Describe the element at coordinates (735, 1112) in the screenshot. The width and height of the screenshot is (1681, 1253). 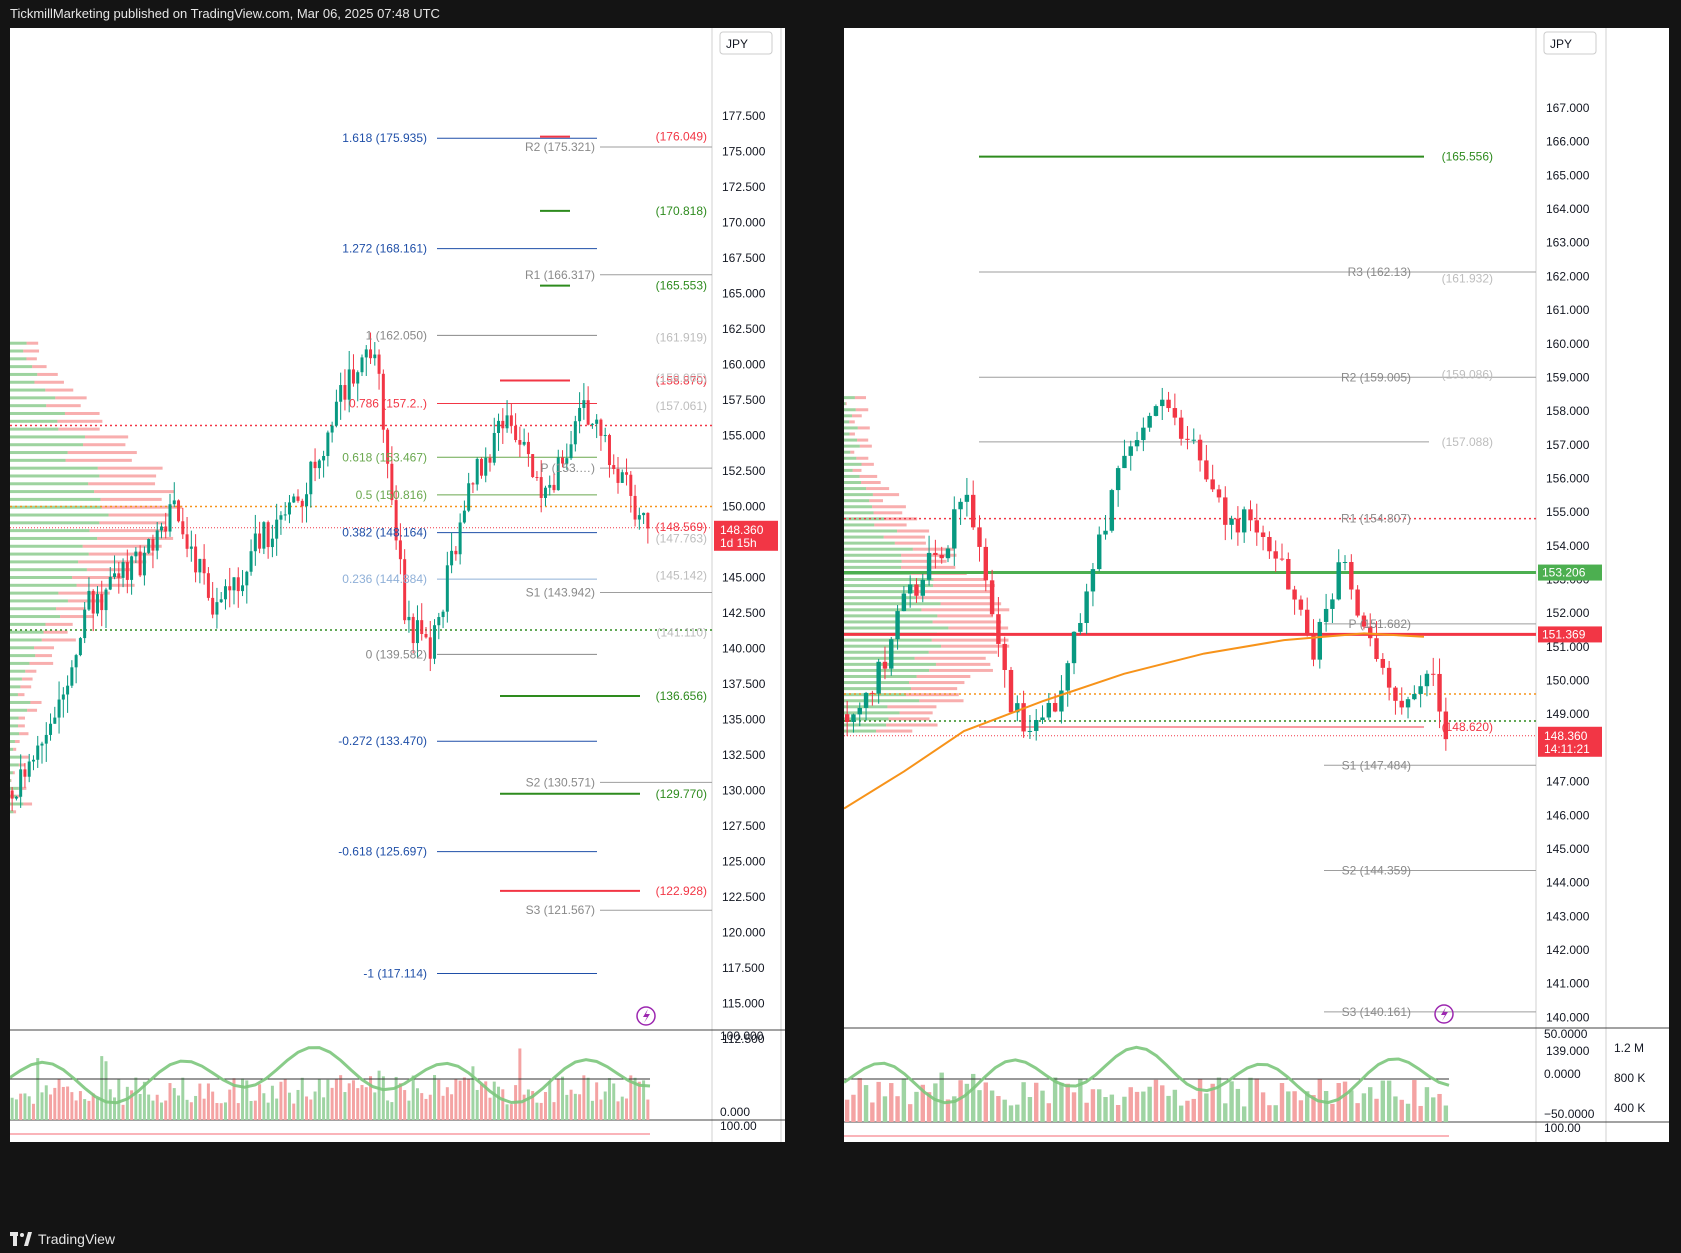
I see `oscillator-tick: 0.000` at that location.